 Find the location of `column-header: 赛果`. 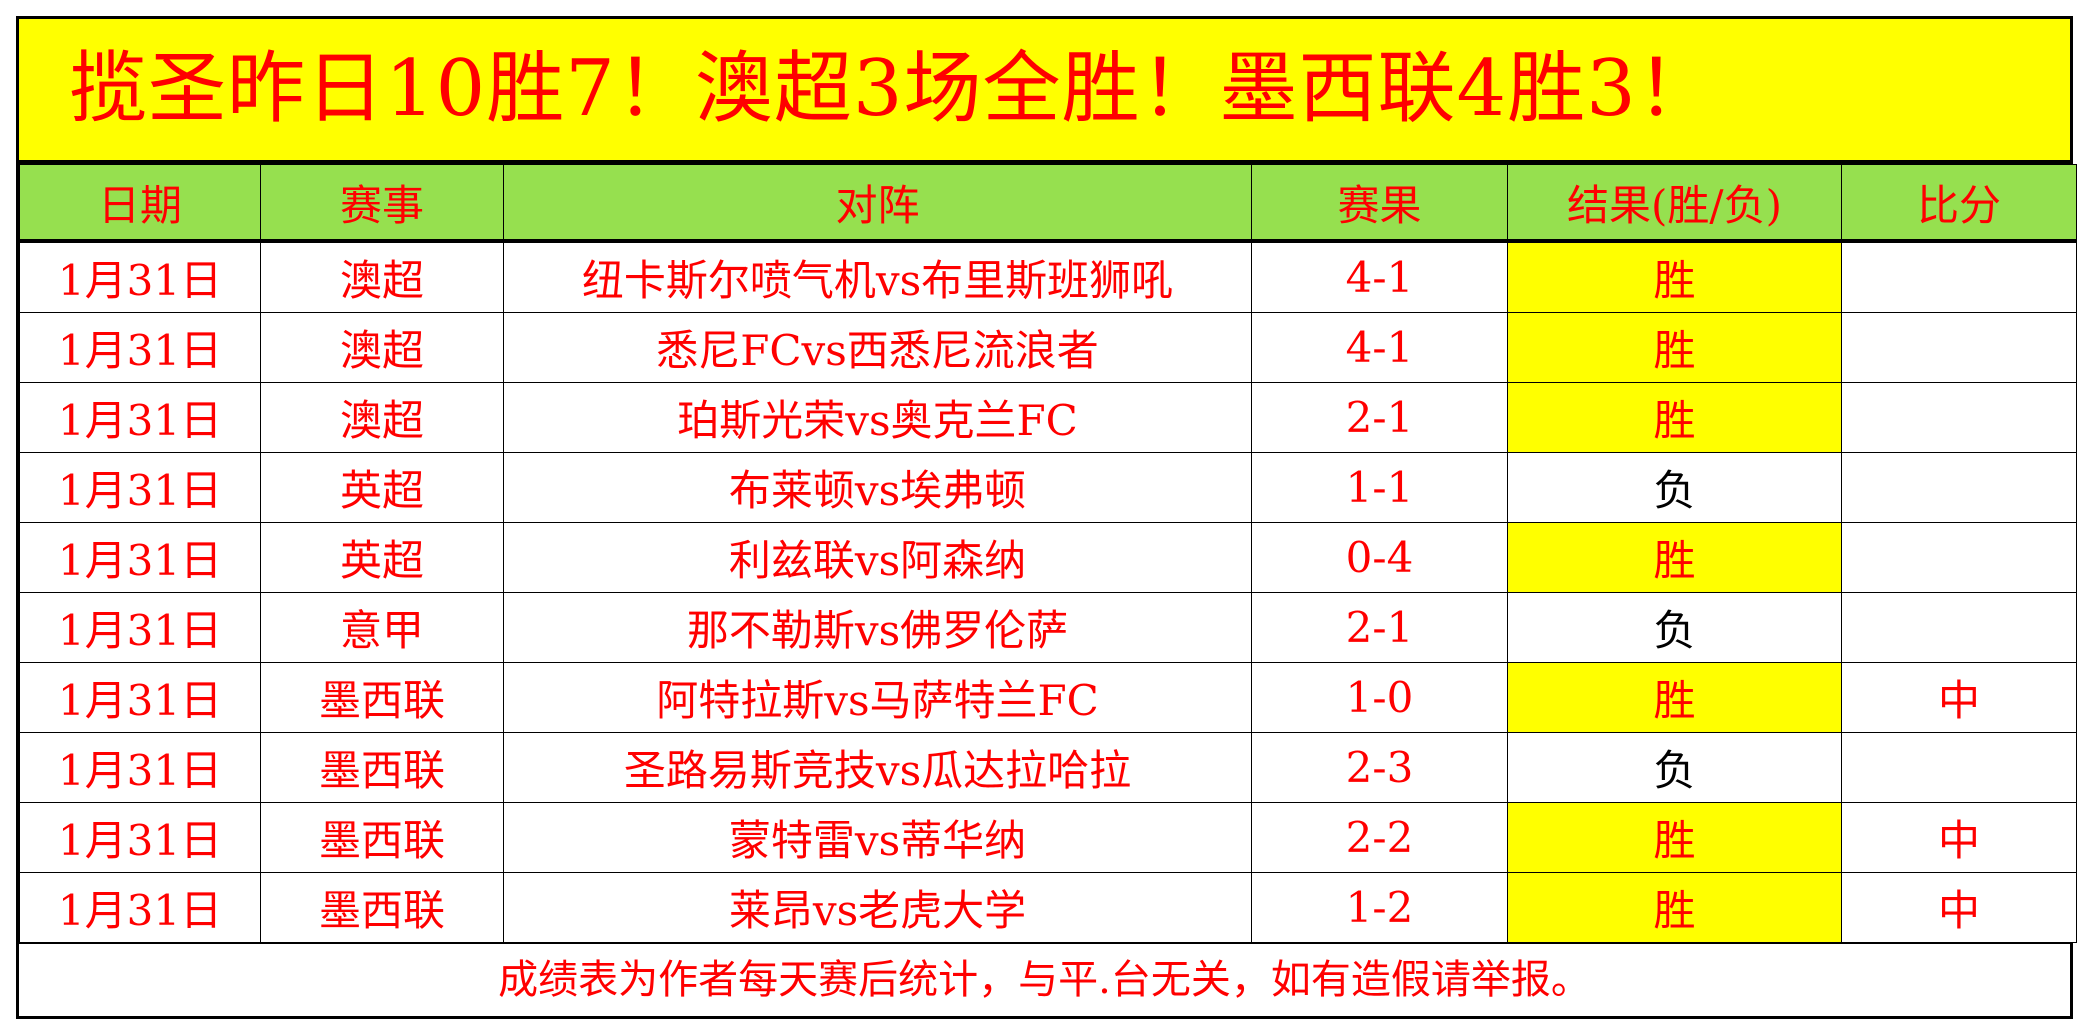

column-header: 赛果 is located at coordinates (1379, 203).